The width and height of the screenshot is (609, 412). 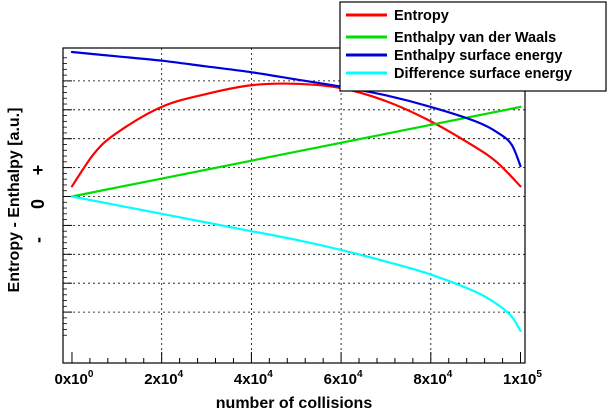 I want to click on x-tick-label: 1x10⁵, so click(x=522, y=378).